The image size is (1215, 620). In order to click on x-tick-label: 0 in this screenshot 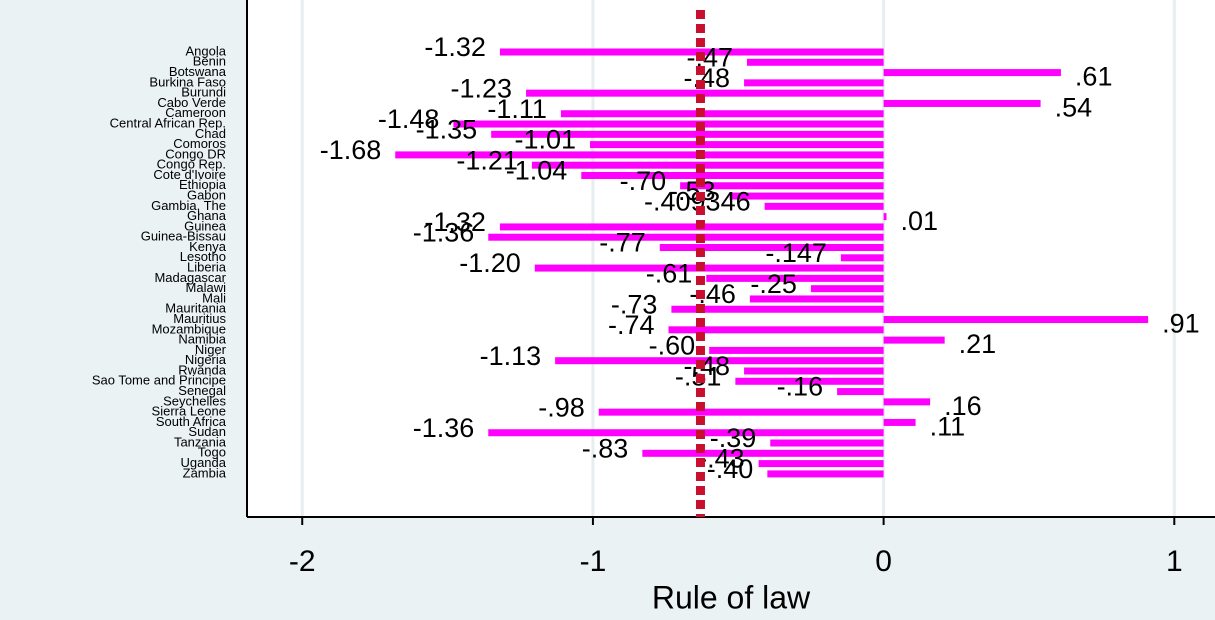, I will do `click(883, 561)`.